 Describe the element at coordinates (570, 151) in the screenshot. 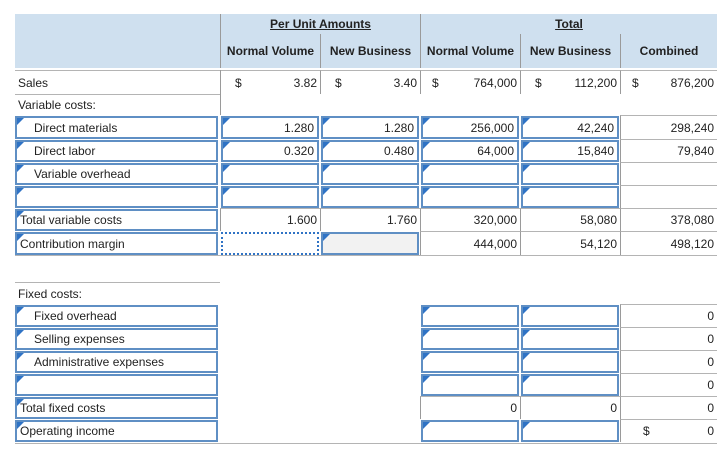

I see `direct-labor-total-new-input: 15,840` at that location.